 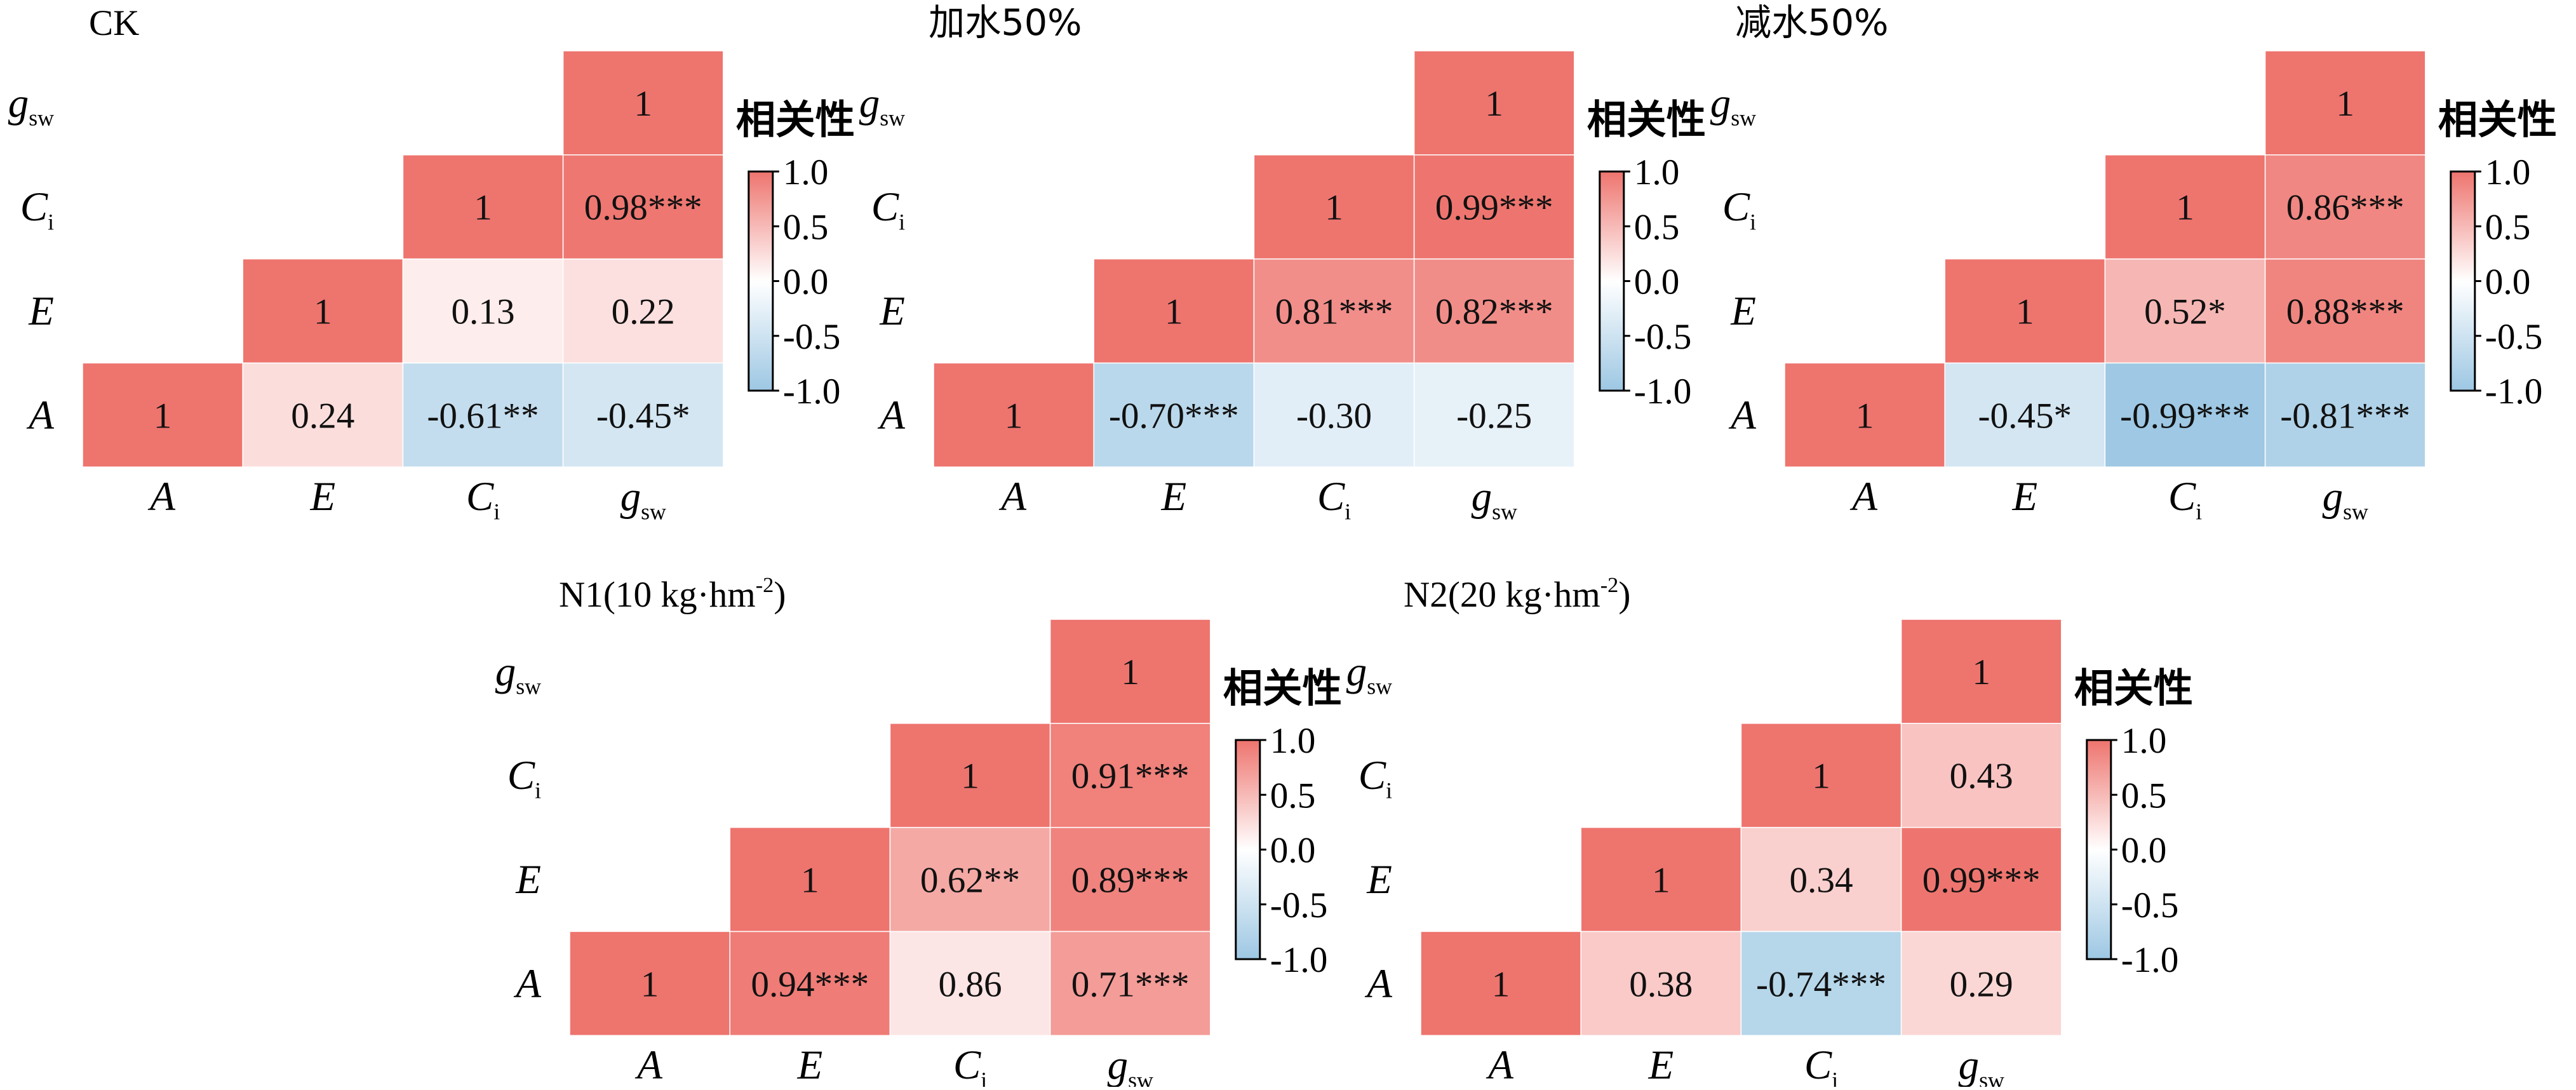 I want to click on panel-title: 加水50%, so click(x=1005, y=23).